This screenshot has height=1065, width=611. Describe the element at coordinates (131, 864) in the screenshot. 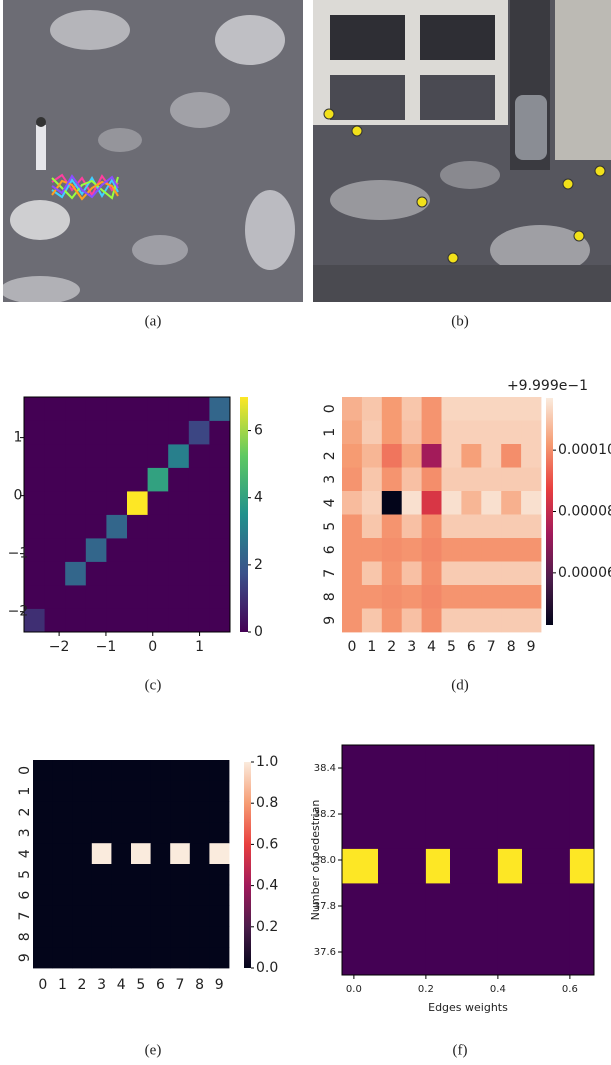

I see `heatmap` at that location.